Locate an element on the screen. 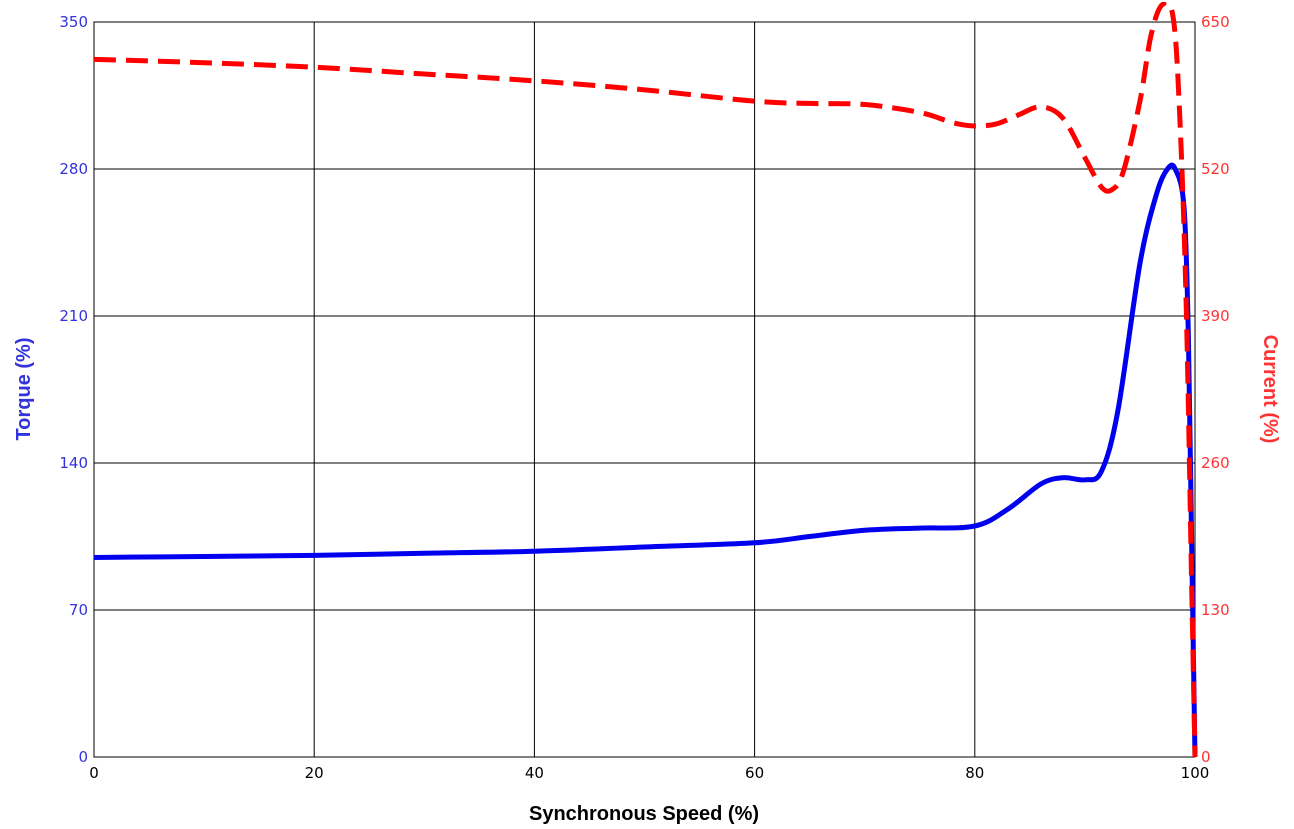 The width and height of the screenshot is (1294, 829). x-tick-label-5: 100 is located at coordinates (1195, 773).